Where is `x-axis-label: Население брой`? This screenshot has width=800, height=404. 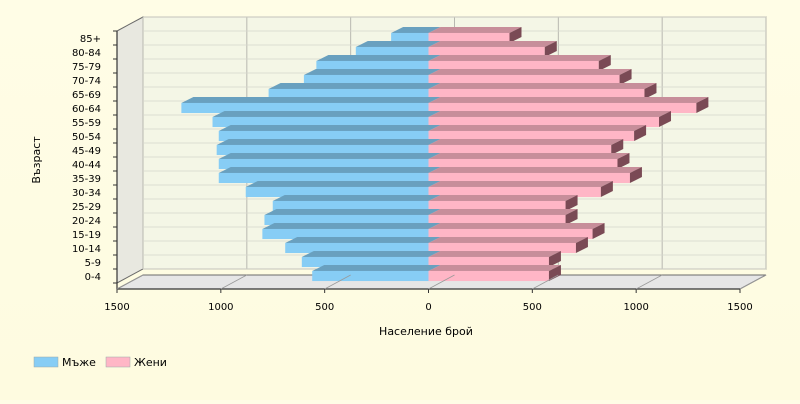
x-axis-label: Население брой is located at coordinates (426, 331).